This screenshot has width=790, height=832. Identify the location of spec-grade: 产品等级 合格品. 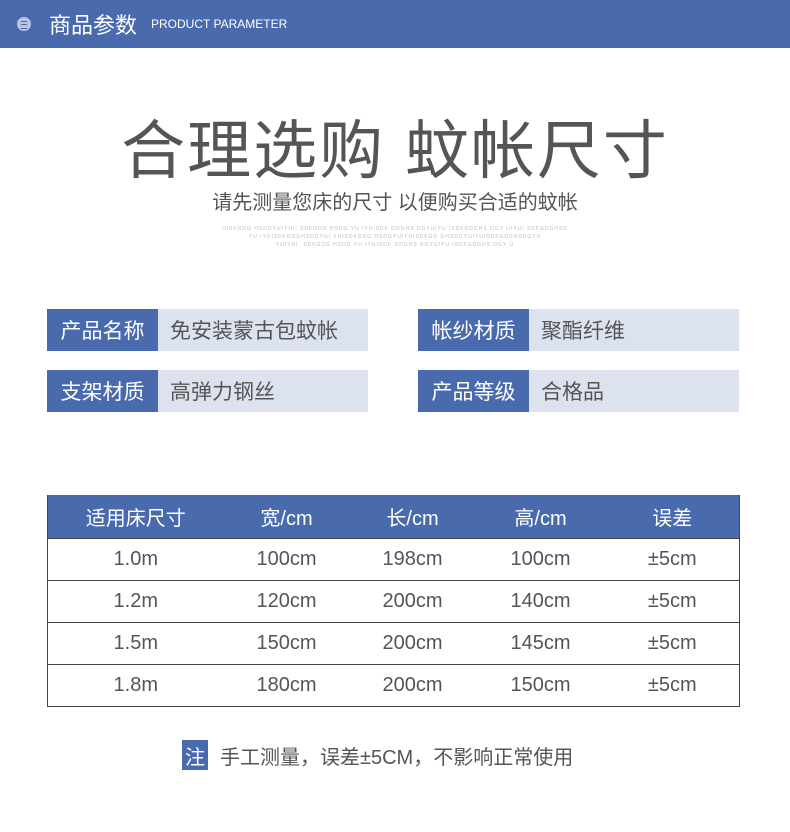
(578, 391).